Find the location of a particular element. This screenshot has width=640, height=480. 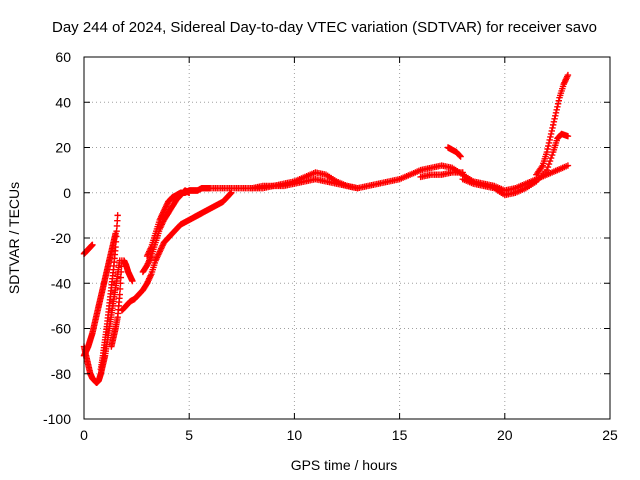

series-track-e is located at coordinates (117, 303).